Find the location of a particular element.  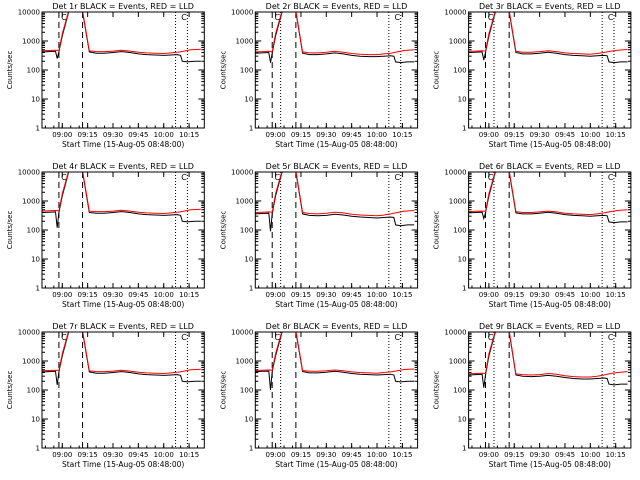

panel-title: Det 7r BLACK = Events, RED = LLD is located at coordinates (123, 326).